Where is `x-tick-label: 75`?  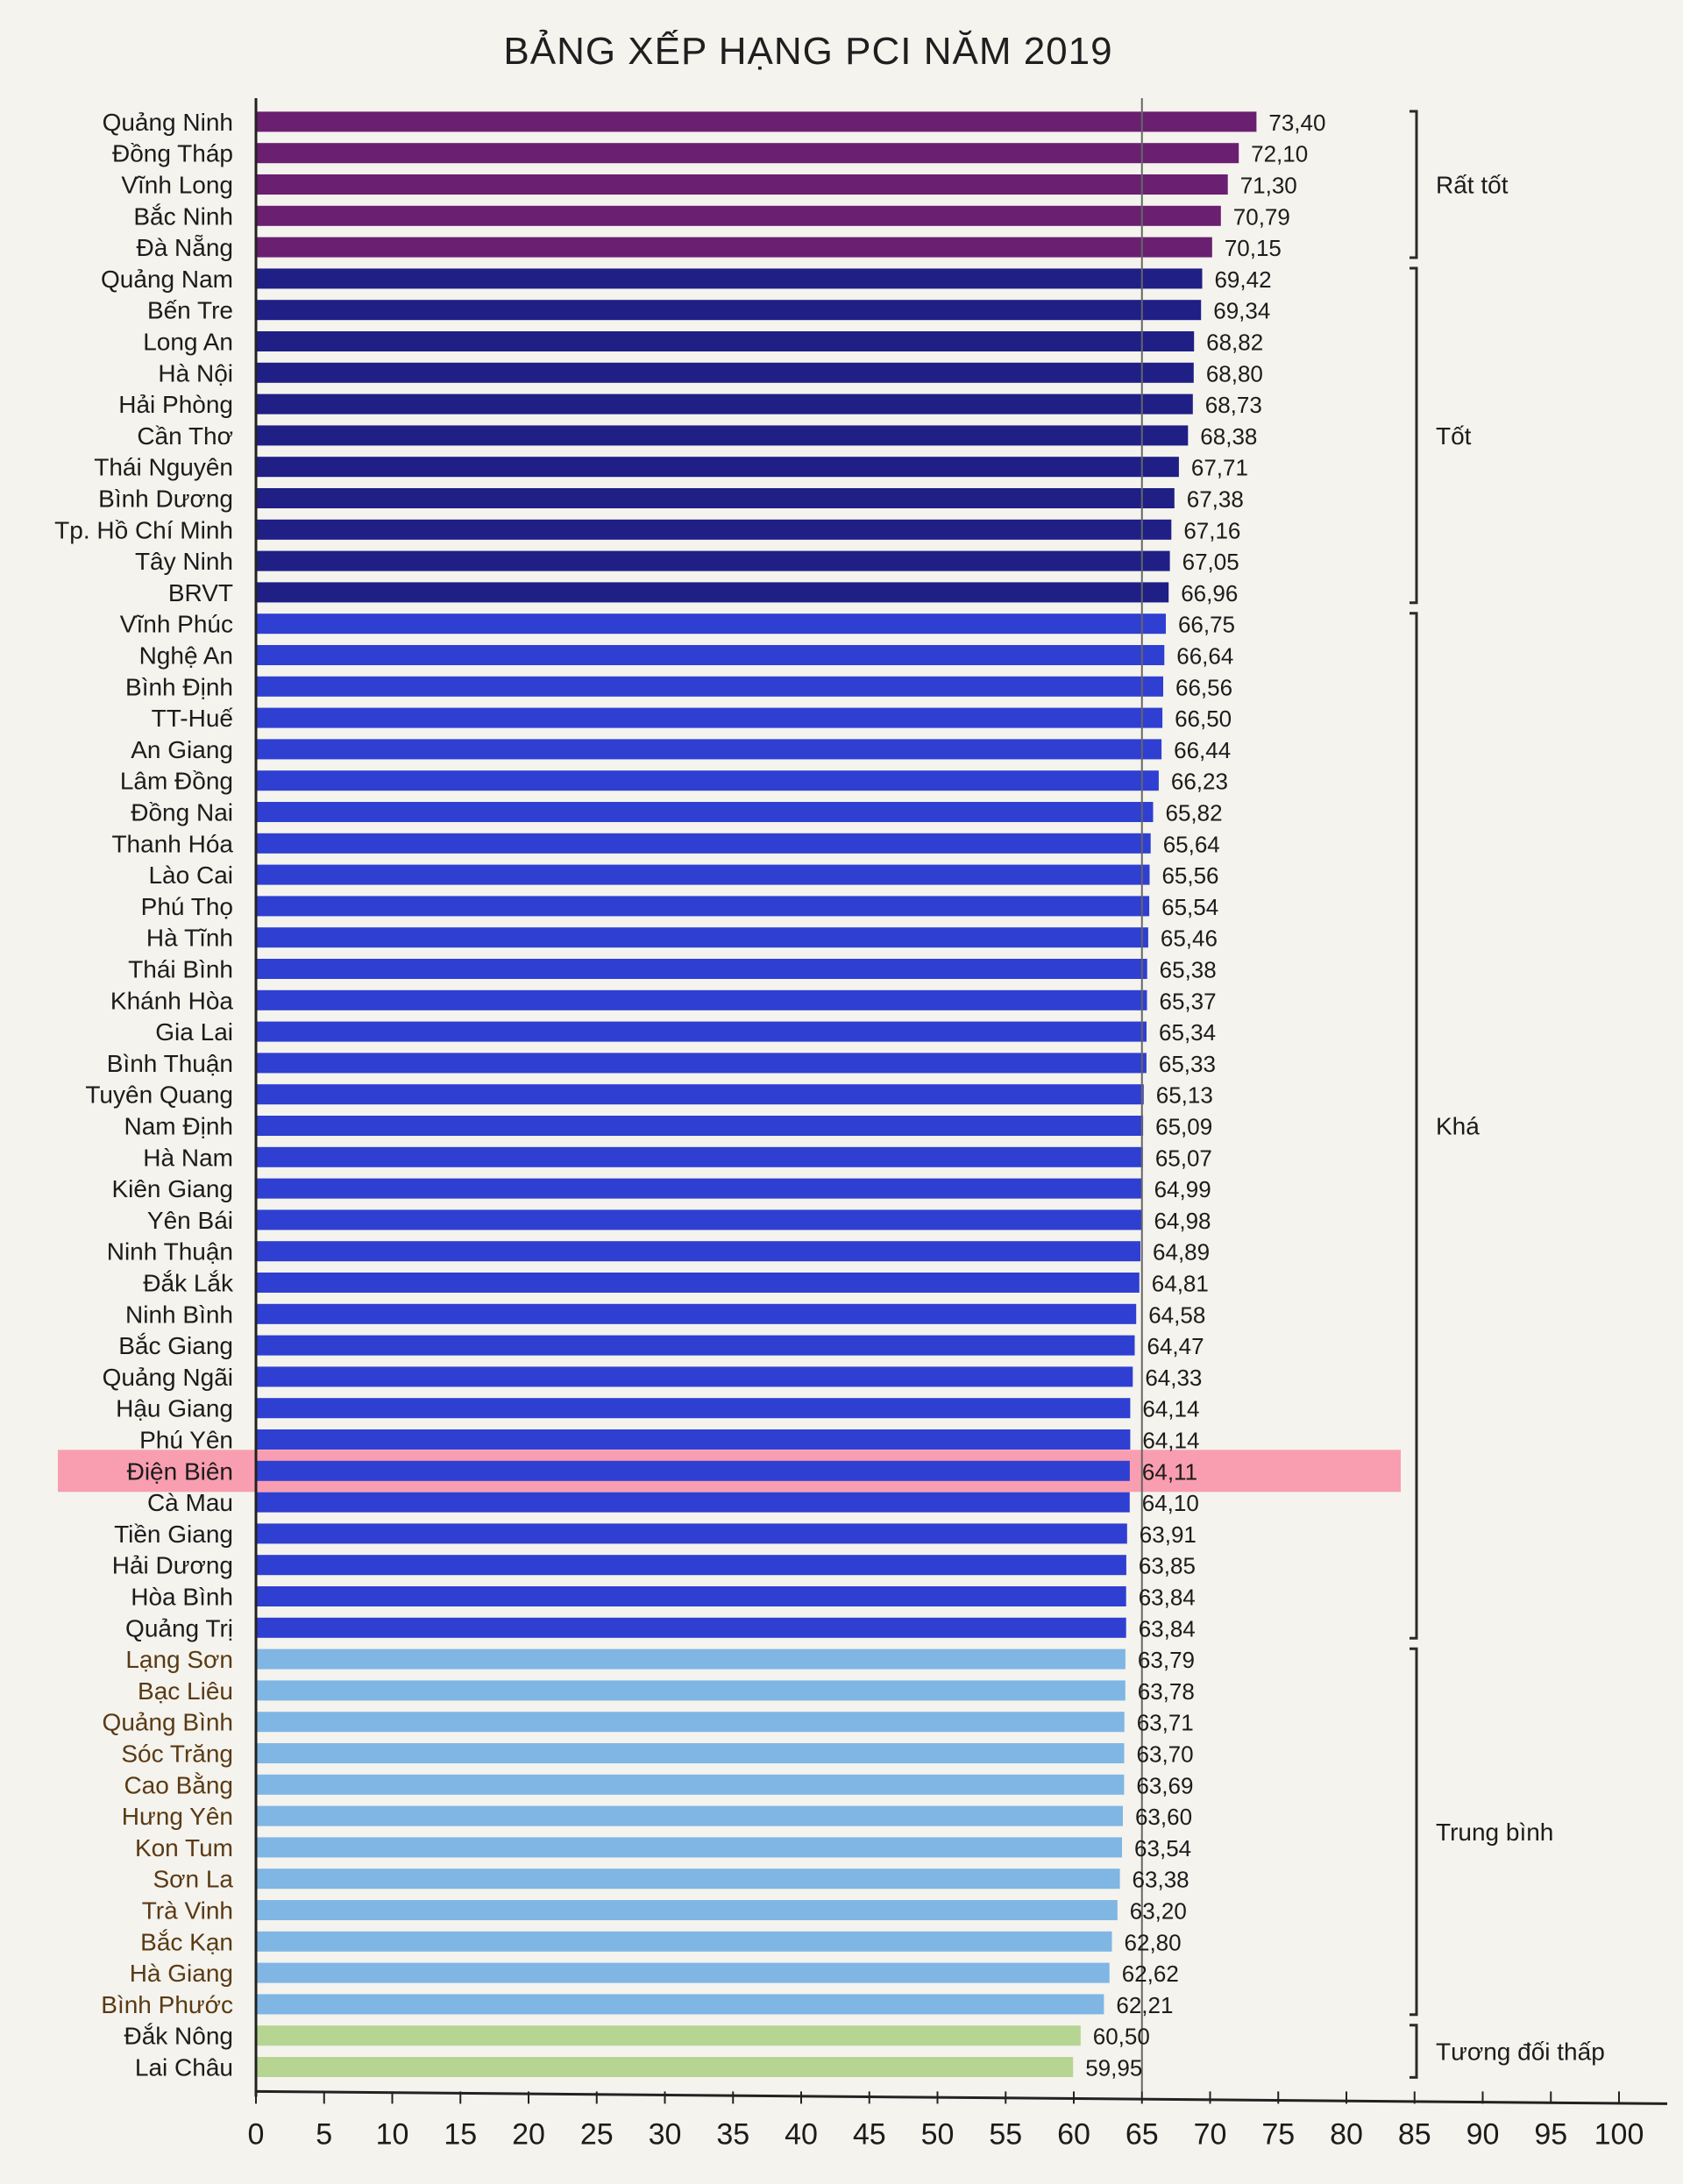 x-tick-label: 75 is located at coordinates (1278, 2134).